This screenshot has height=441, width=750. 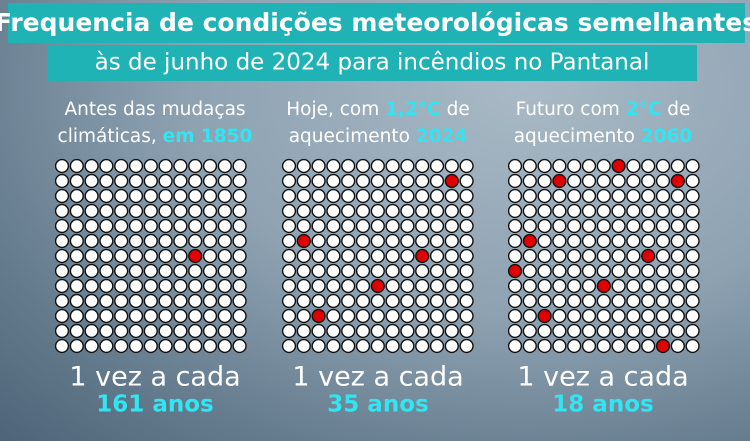 What do you see at coordinates (413, 109) in the screenshot?
I see `heading-part: 1,2°C` at bounding box center [413, 109].